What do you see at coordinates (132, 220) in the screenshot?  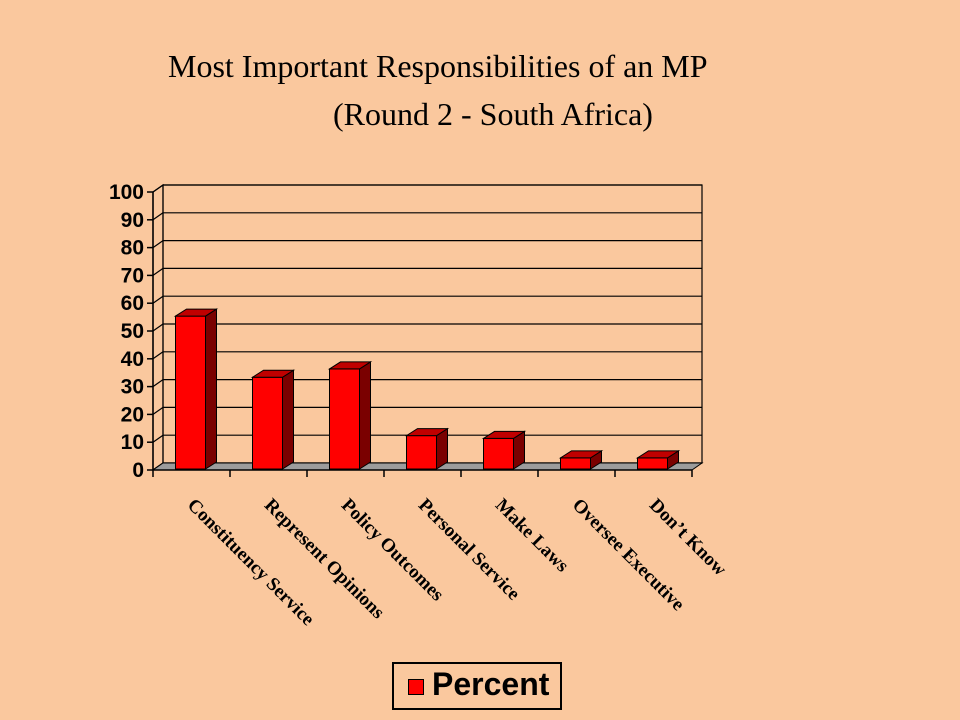 I see `y-tick-label: 90` at bounding box center [132, 220].